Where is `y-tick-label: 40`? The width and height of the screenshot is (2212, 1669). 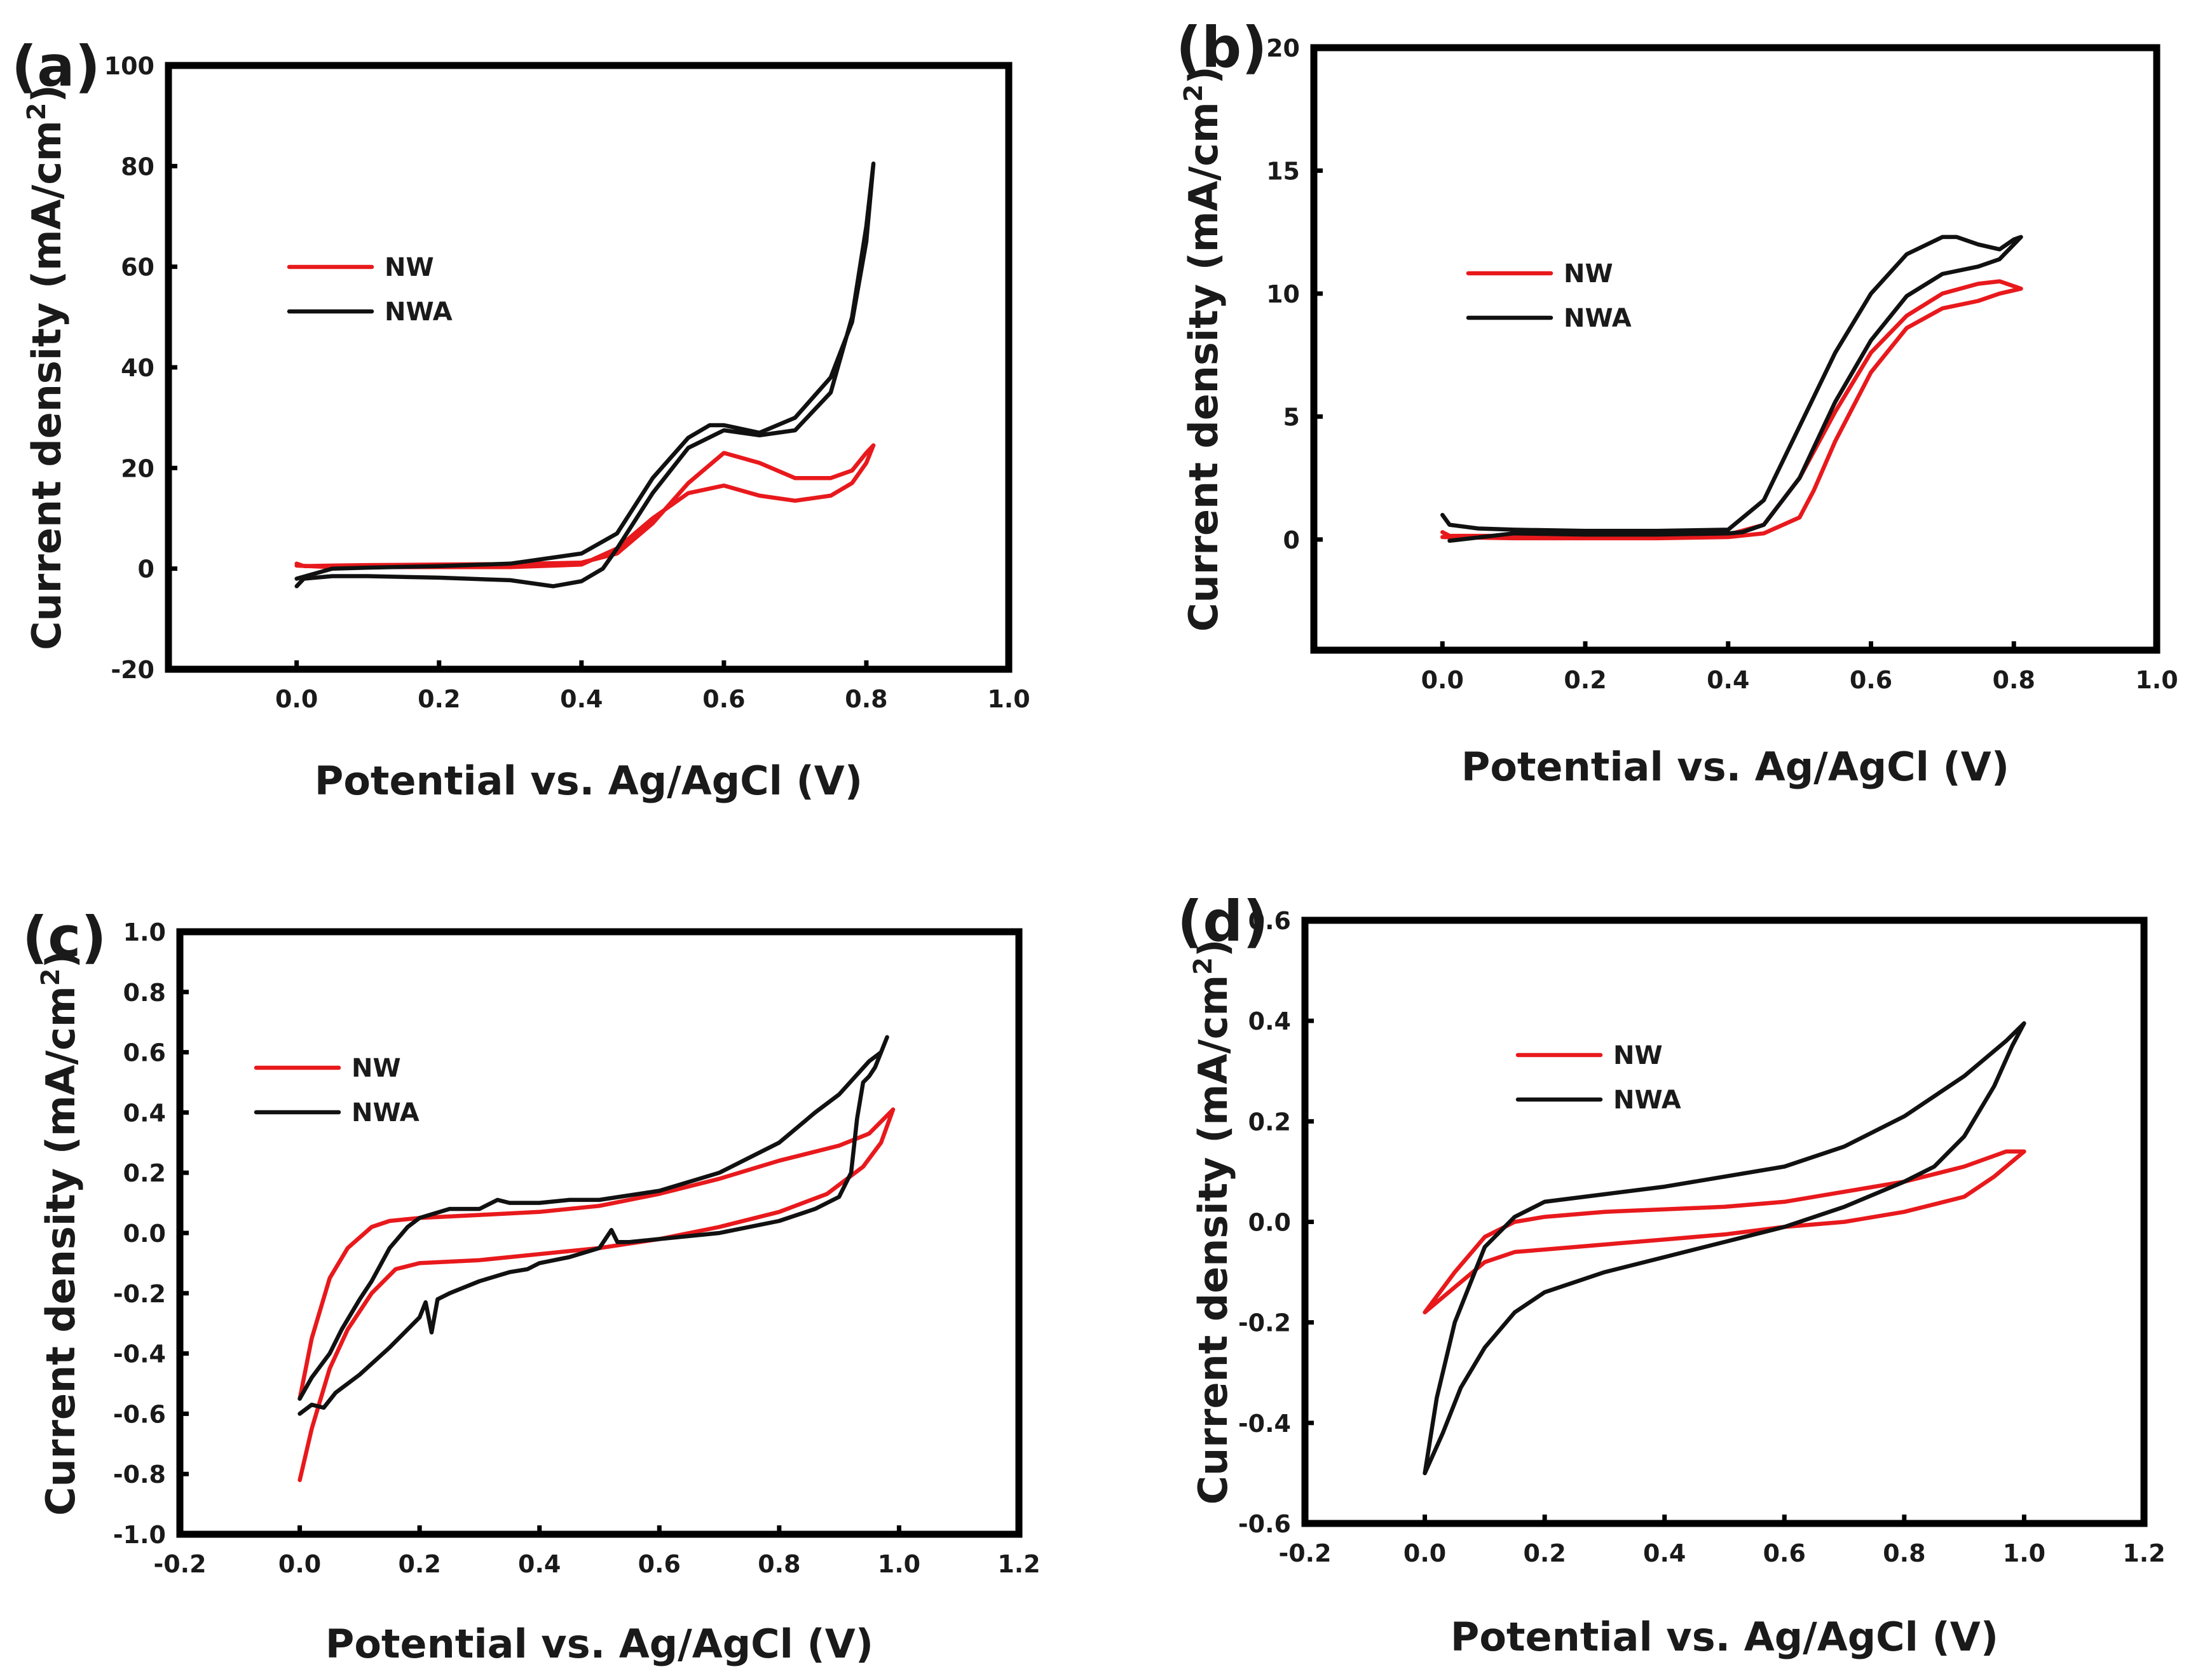
y-tick-label: 40 is located at coordinates (137, 368).